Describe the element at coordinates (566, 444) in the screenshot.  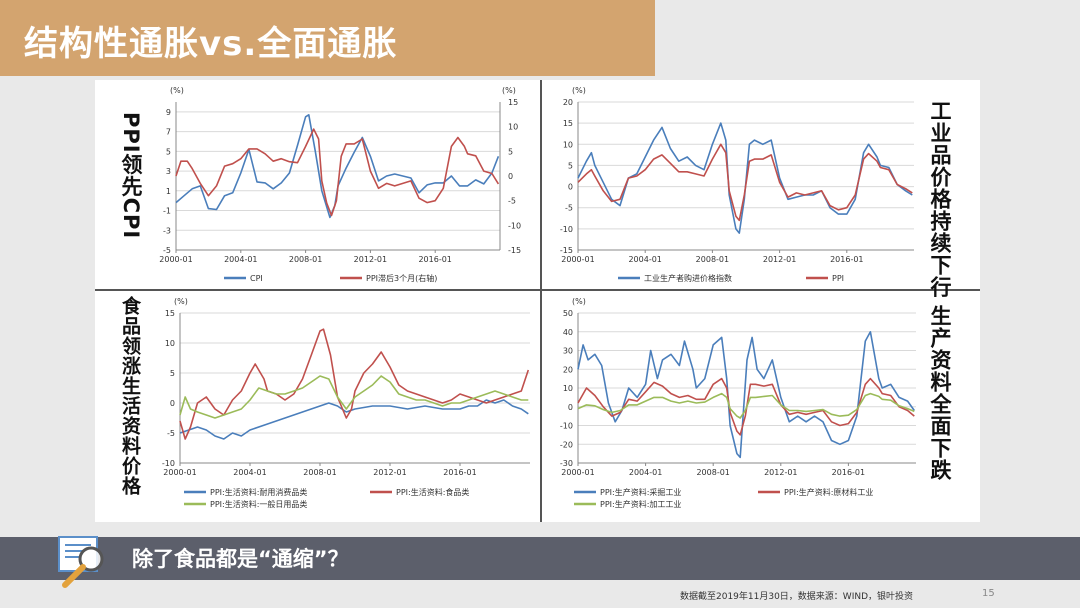
I see `y-tick-label: -20` at that location.